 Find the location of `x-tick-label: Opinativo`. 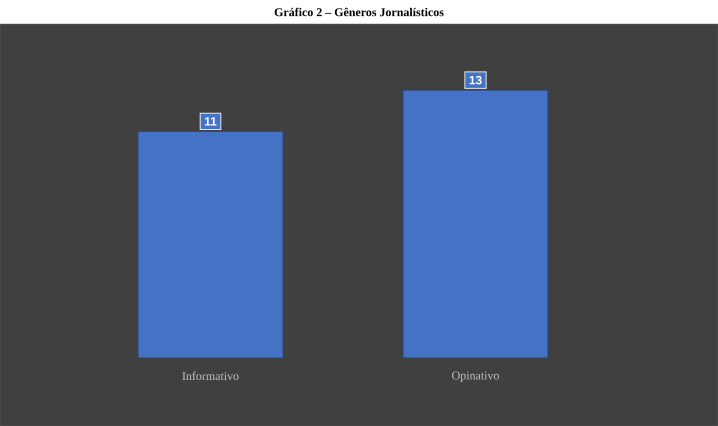

x-tick-label: Opinativo is located at coordinates (475, 377).